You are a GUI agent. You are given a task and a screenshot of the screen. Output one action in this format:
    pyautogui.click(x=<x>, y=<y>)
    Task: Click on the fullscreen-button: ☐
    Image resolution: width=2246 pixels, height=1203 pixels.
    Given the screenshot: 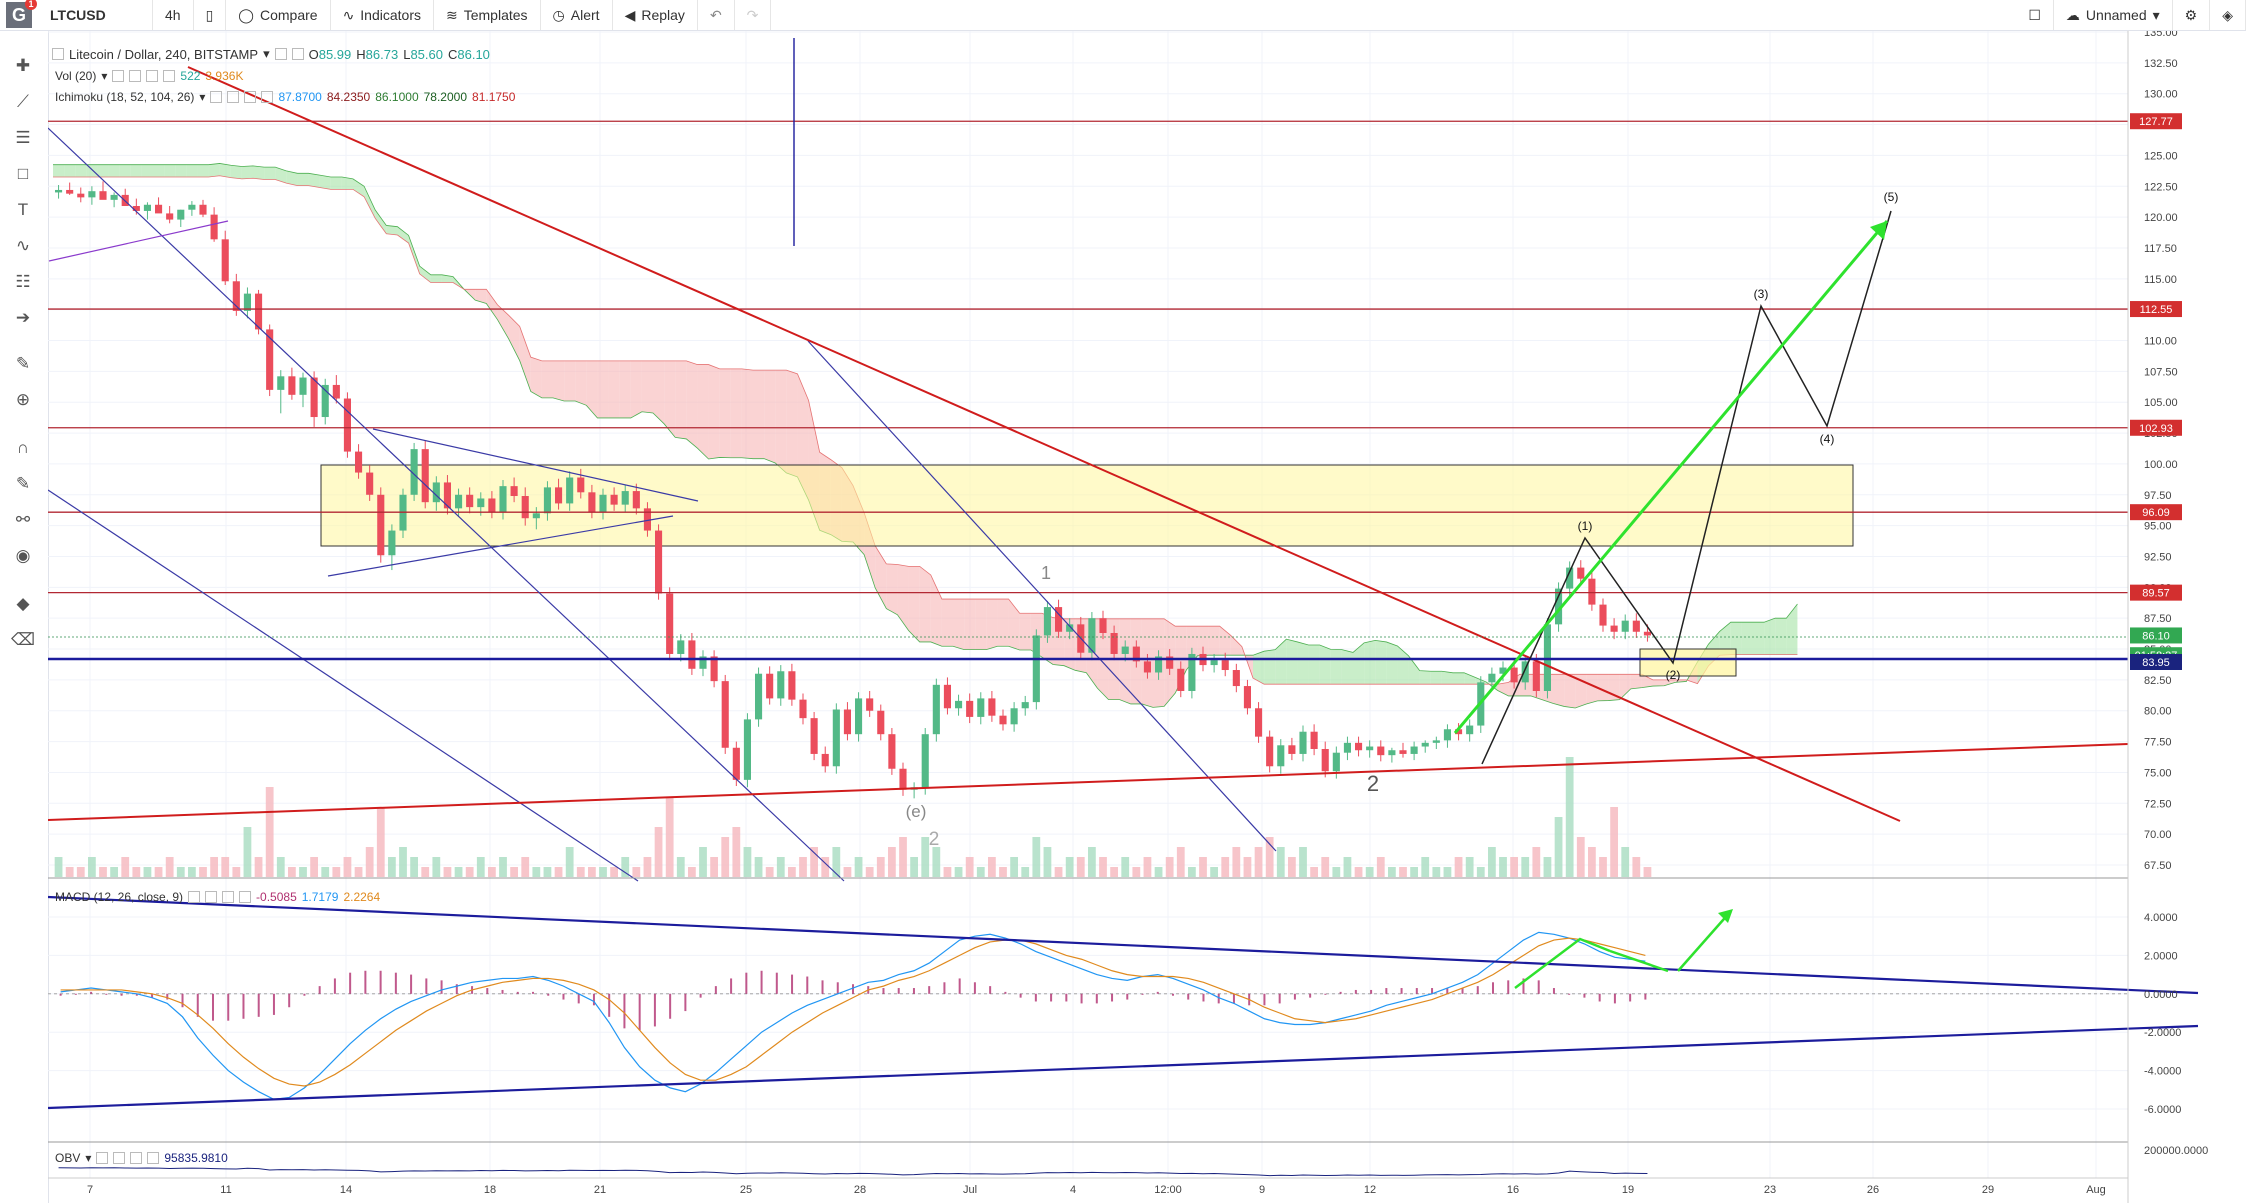 What is the action you would take?
    pyautogui.click(x=2035, y=15)
    